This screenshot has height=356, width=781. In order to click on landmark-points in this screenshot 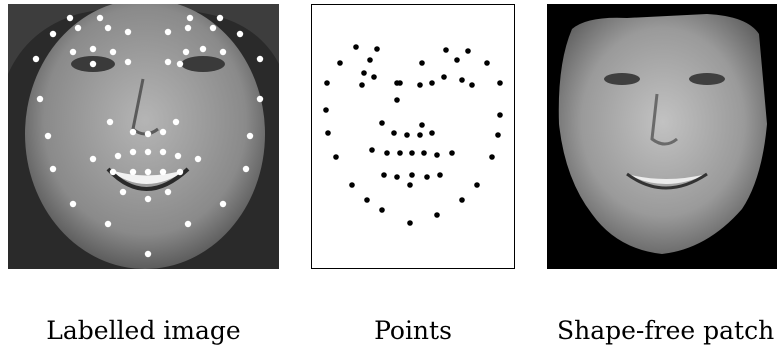, I will do `click(413, 135)`.